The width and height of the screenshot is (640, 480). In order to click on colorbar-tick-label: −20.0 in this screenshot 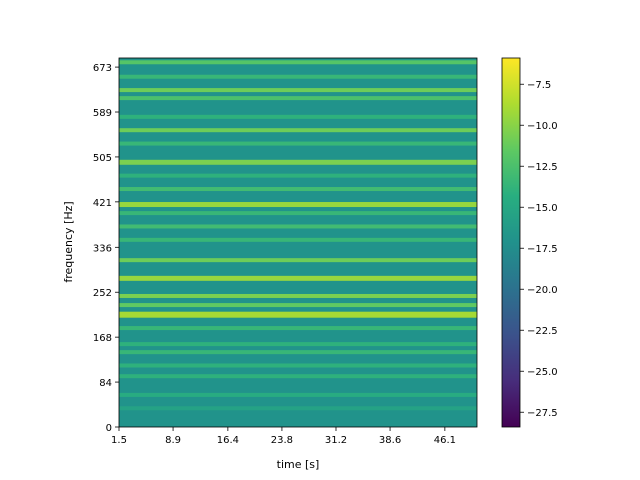, I will do `click(542, 290)`.